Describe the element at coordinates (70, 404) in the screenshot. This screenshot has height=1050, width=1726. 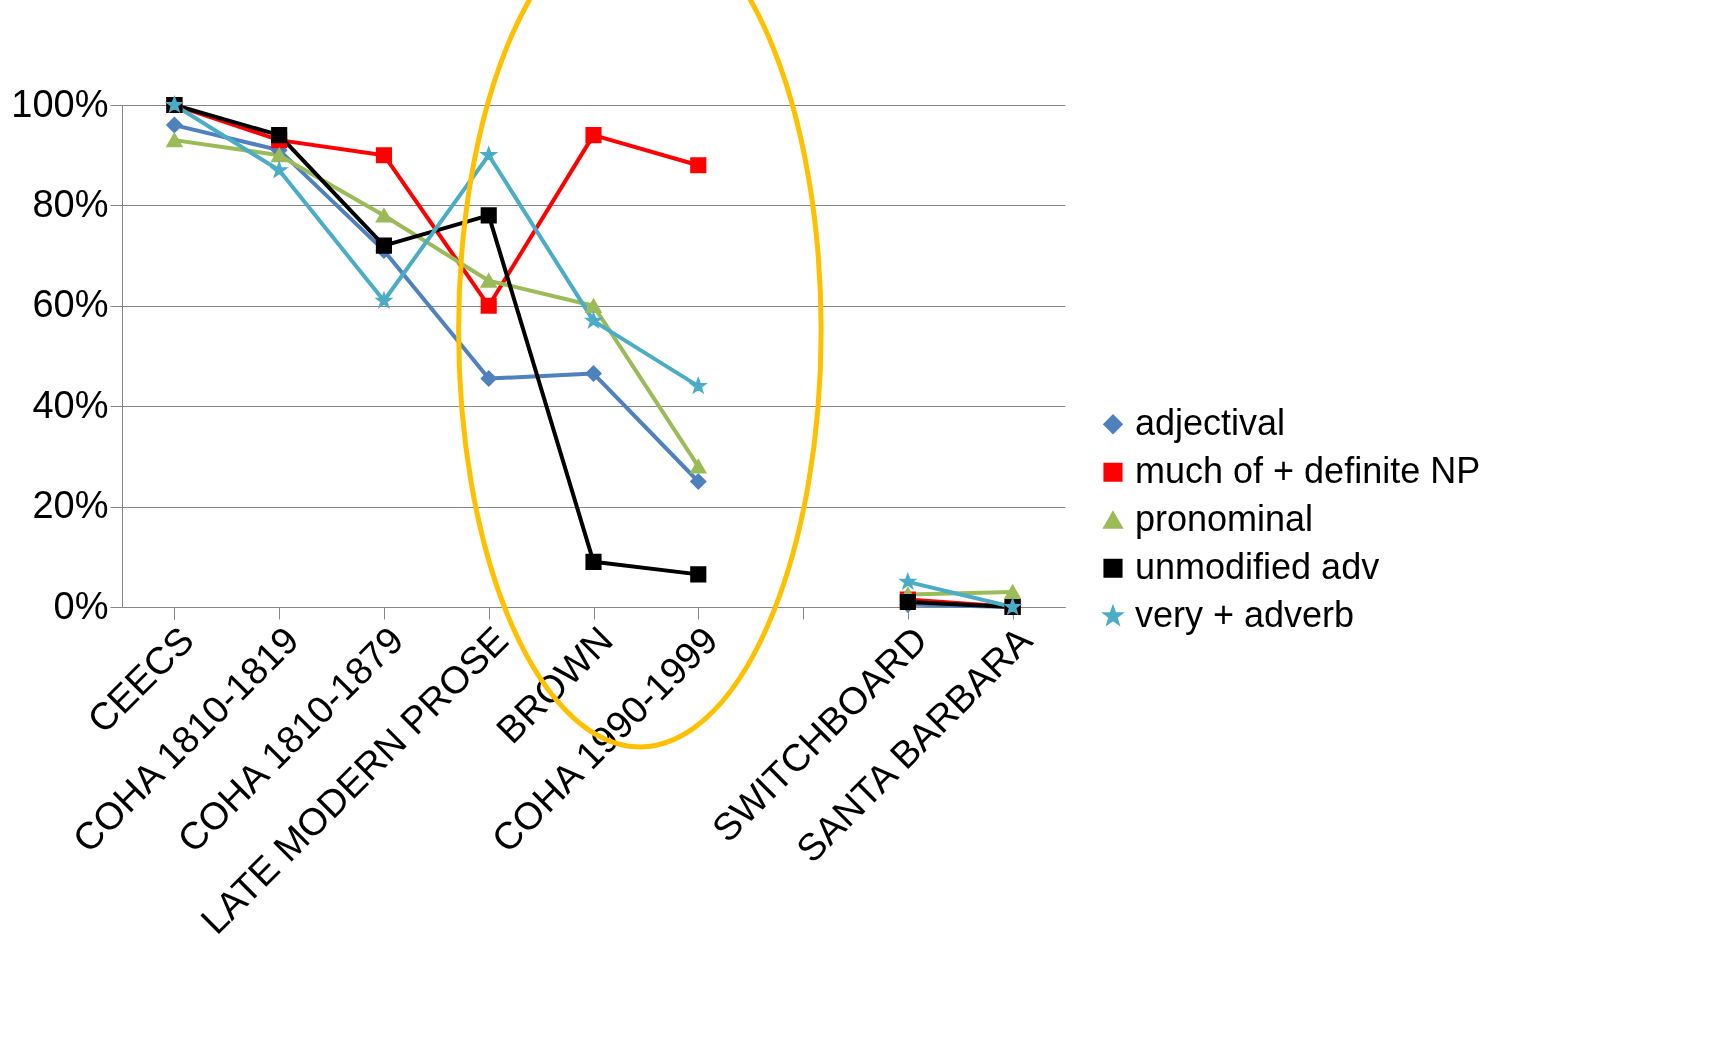
I see `y-tick-label: 40%` at that location.